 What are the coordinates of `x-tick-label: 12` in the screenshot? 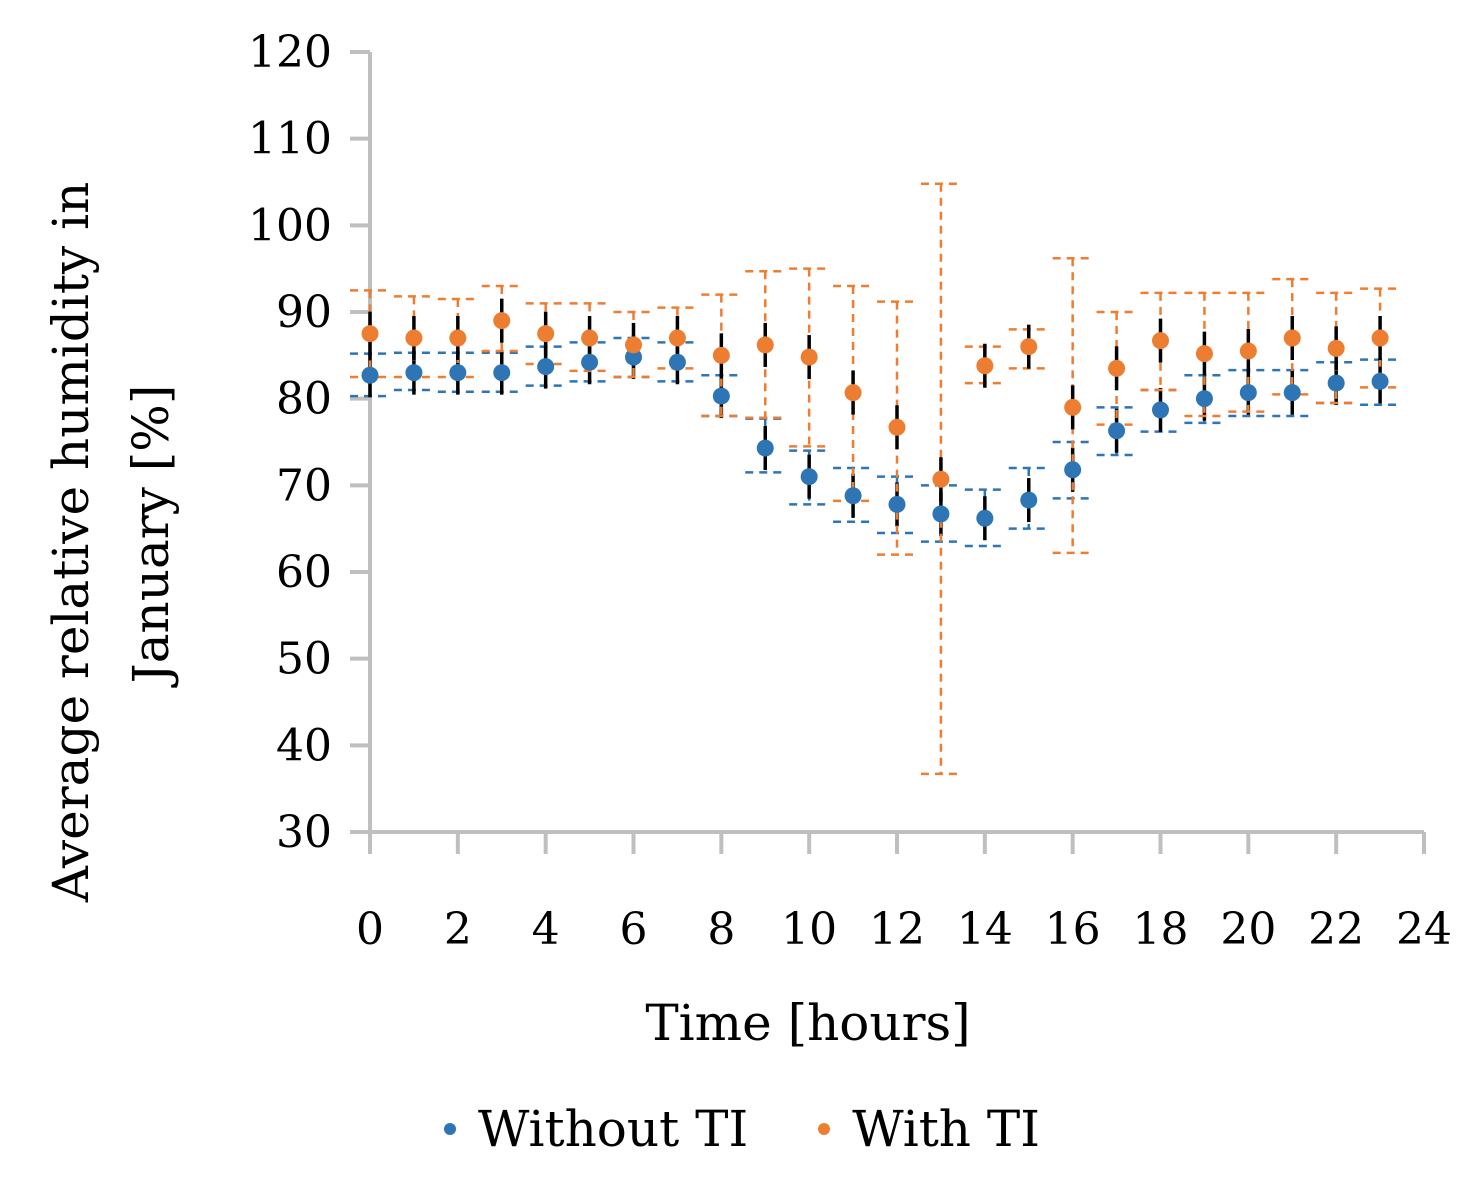 It's located at (897, 929).